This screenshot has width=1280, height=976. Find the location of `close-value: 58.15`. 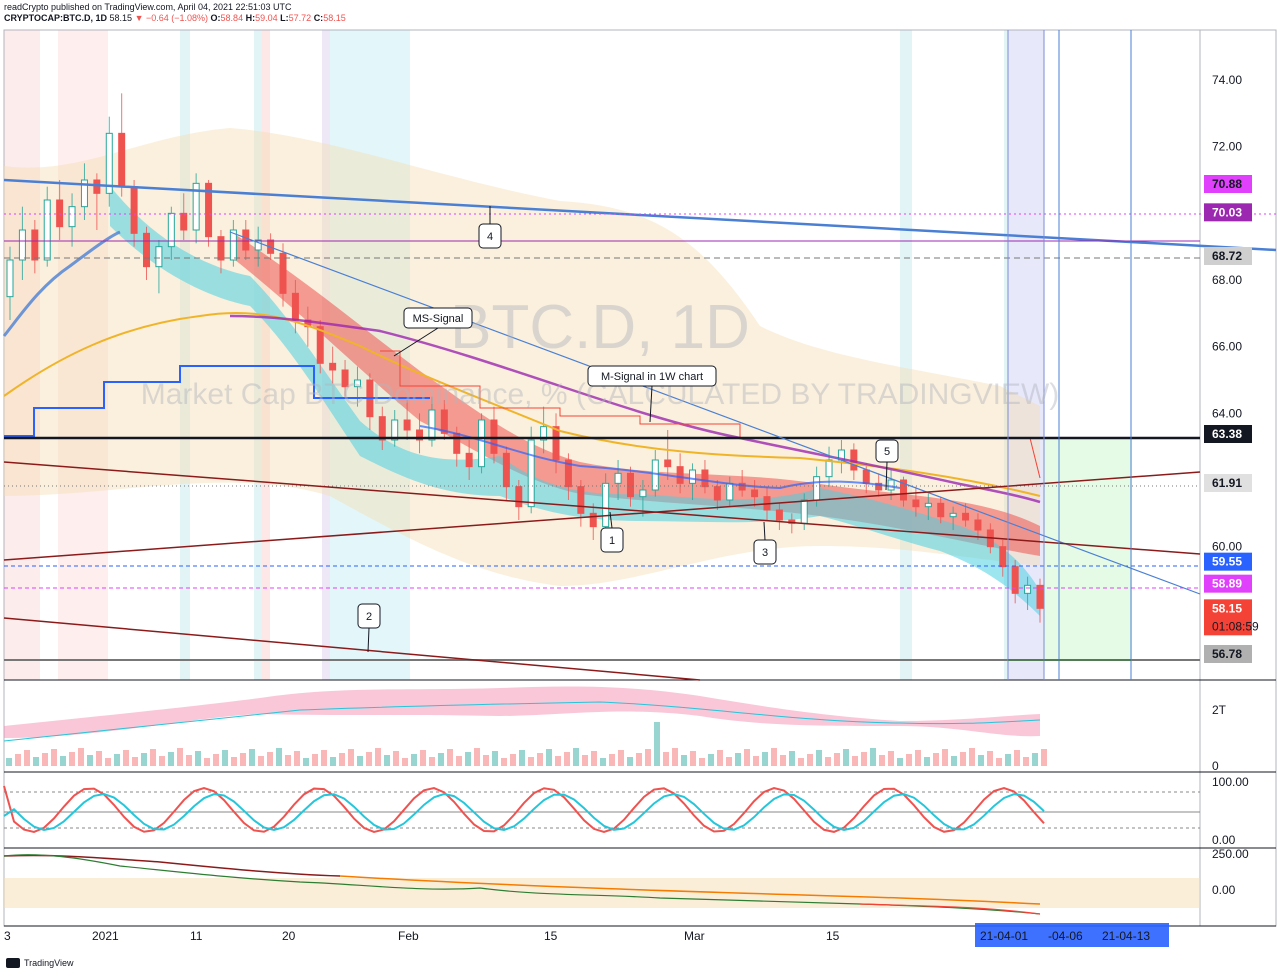

close-value: 58.15 is located at coordinates (334, 18).